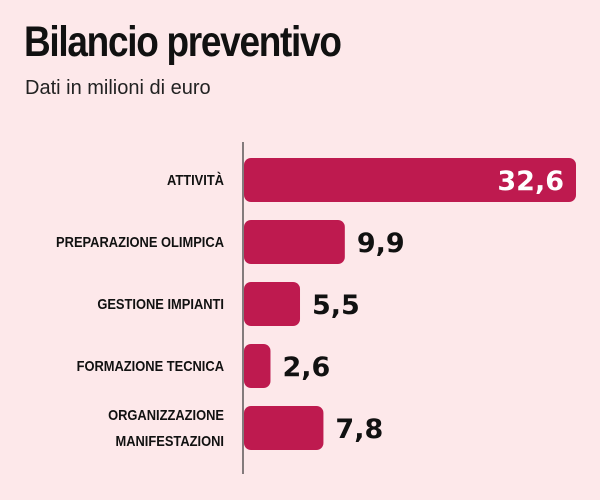 The width and height of the screenshot is (600, 500). I want to click on category-label: ORGANIZZAZIONE, so click(166, 414).